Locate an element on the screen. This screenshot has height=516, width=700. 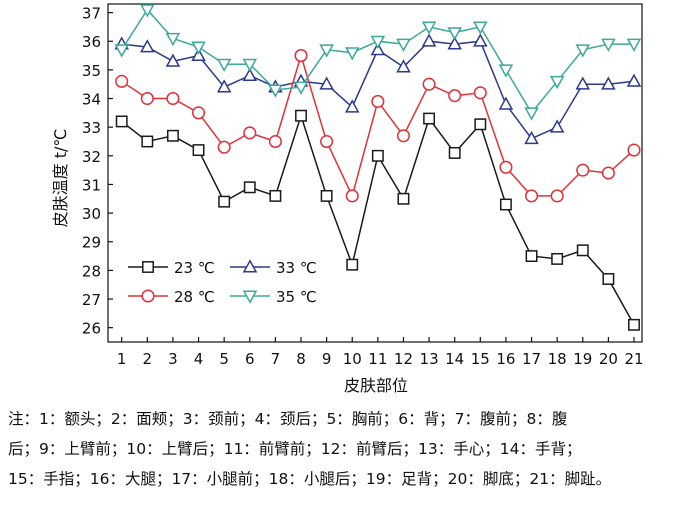
x-tick-label: 13 is located at coordinates (429, 359).